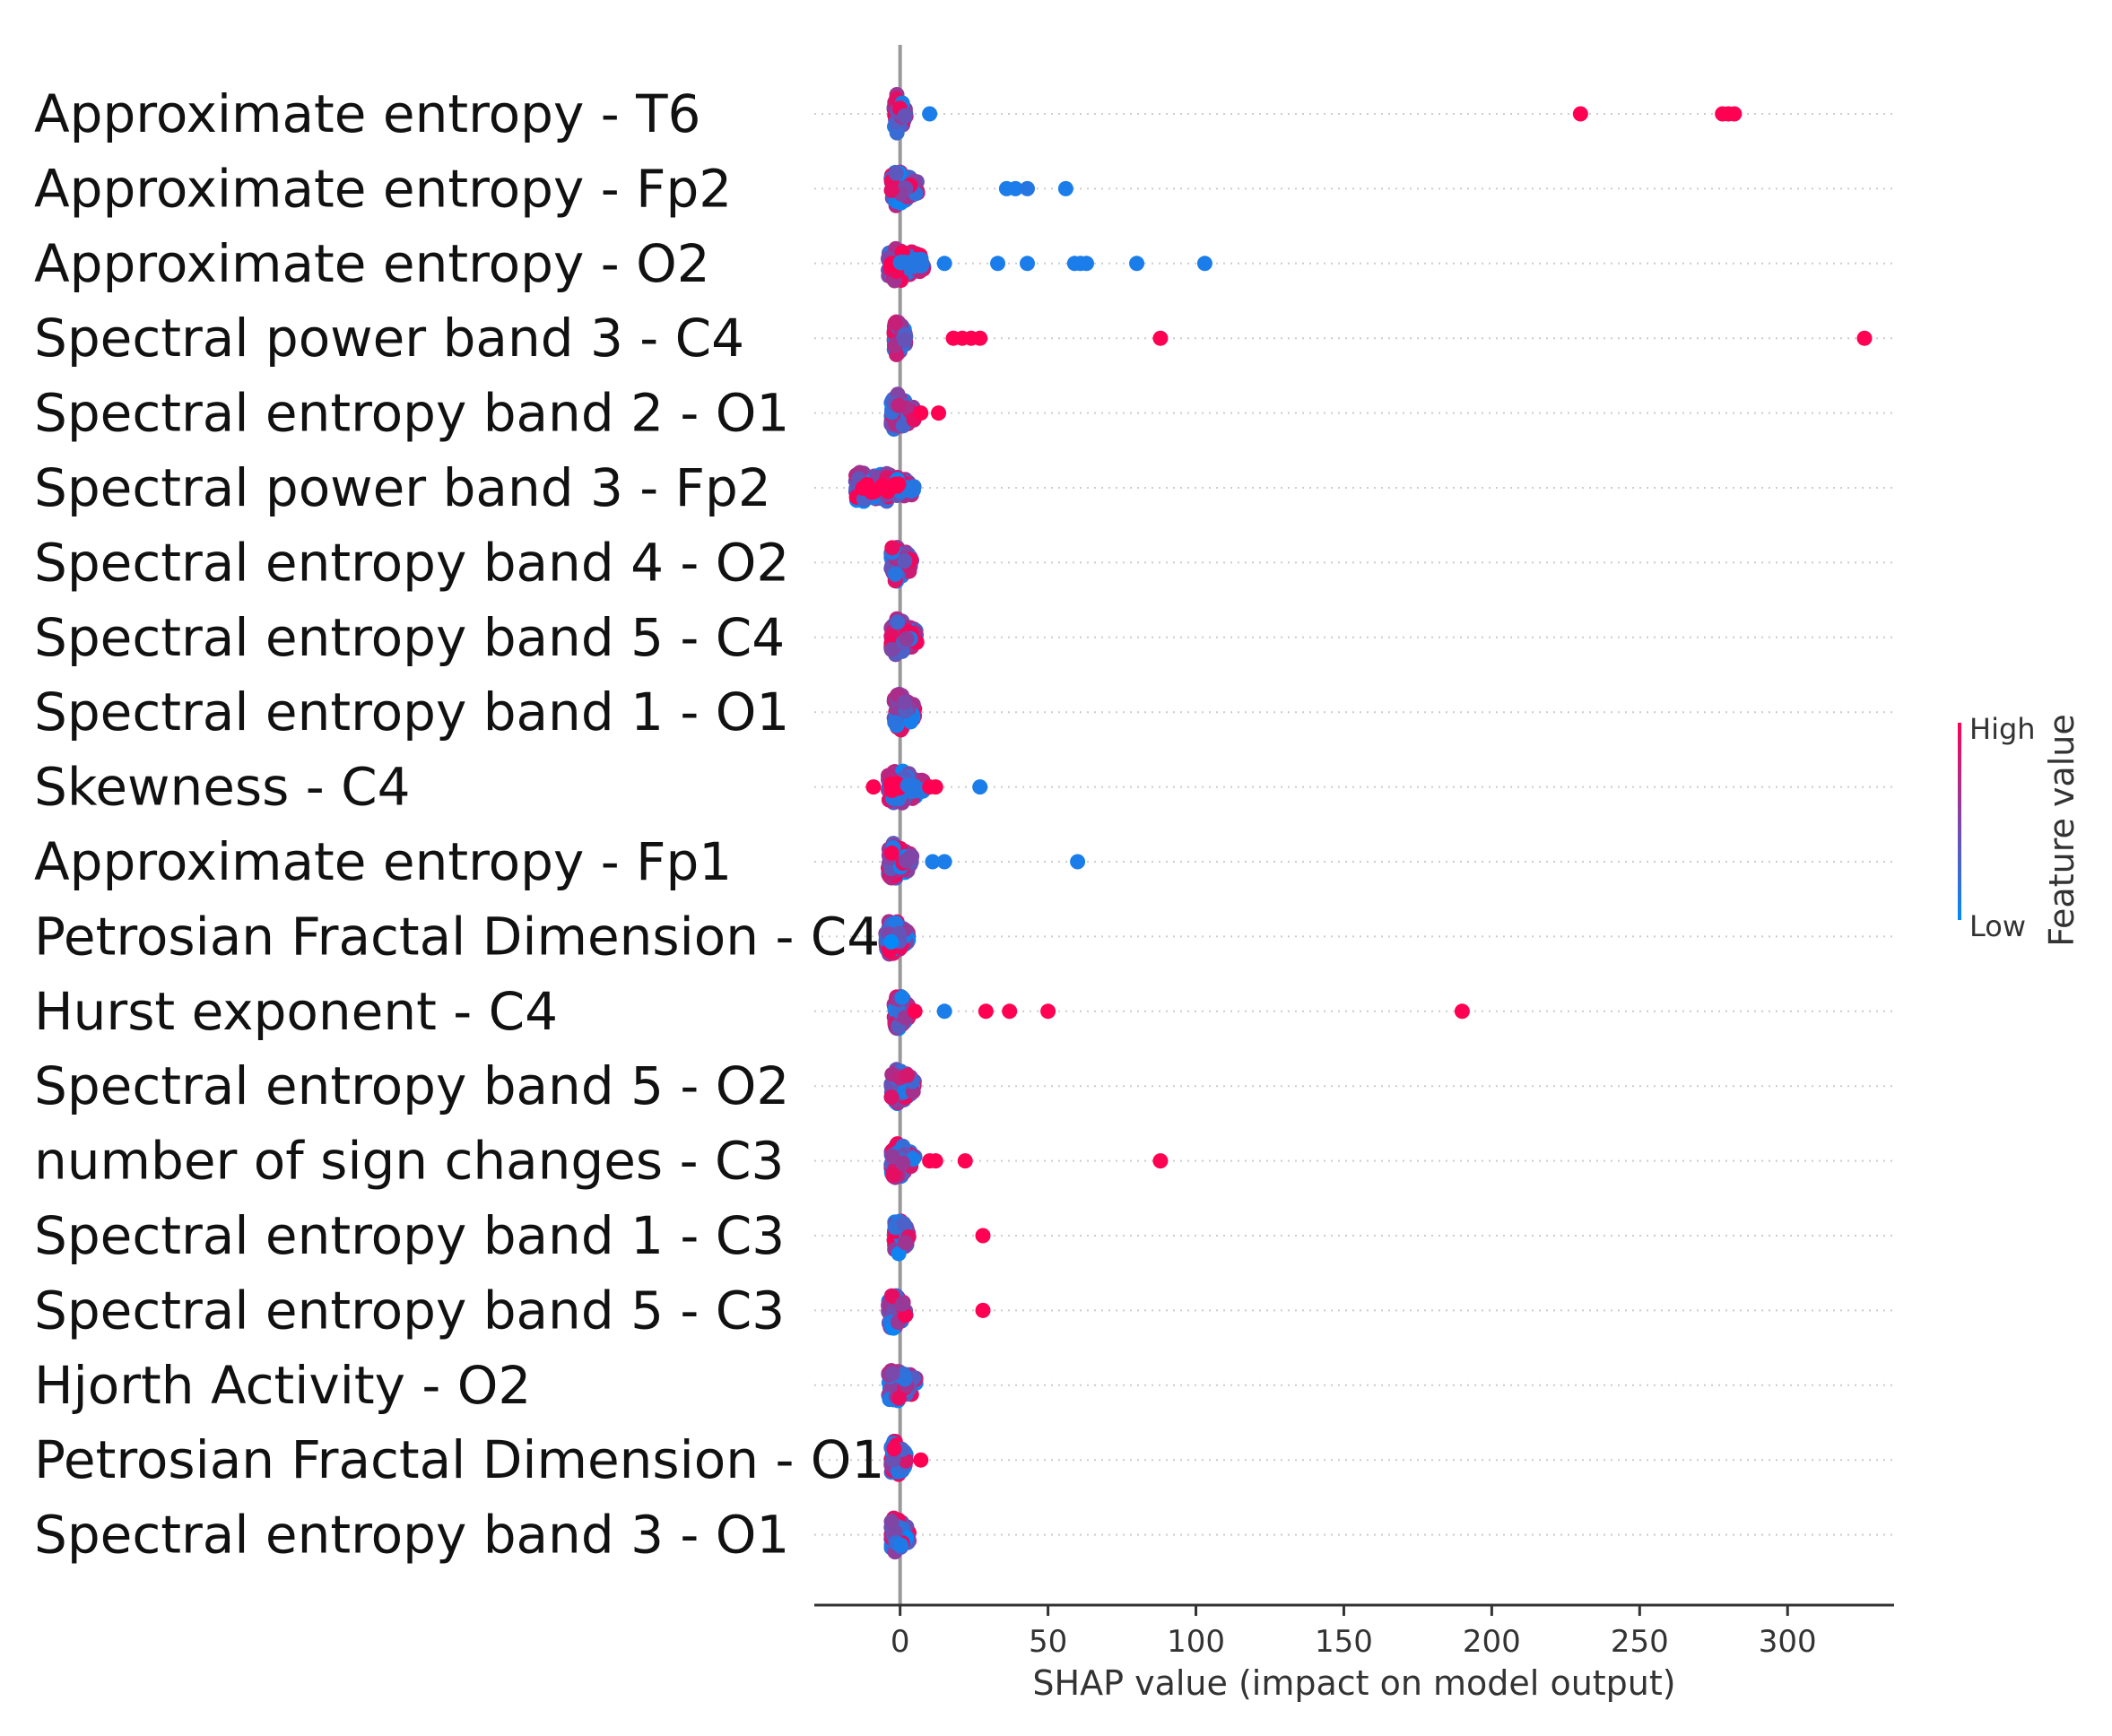 This screenshot has height=1736, width=2112. I want to click on x-tick-label: 150, so click(1344, 1642).